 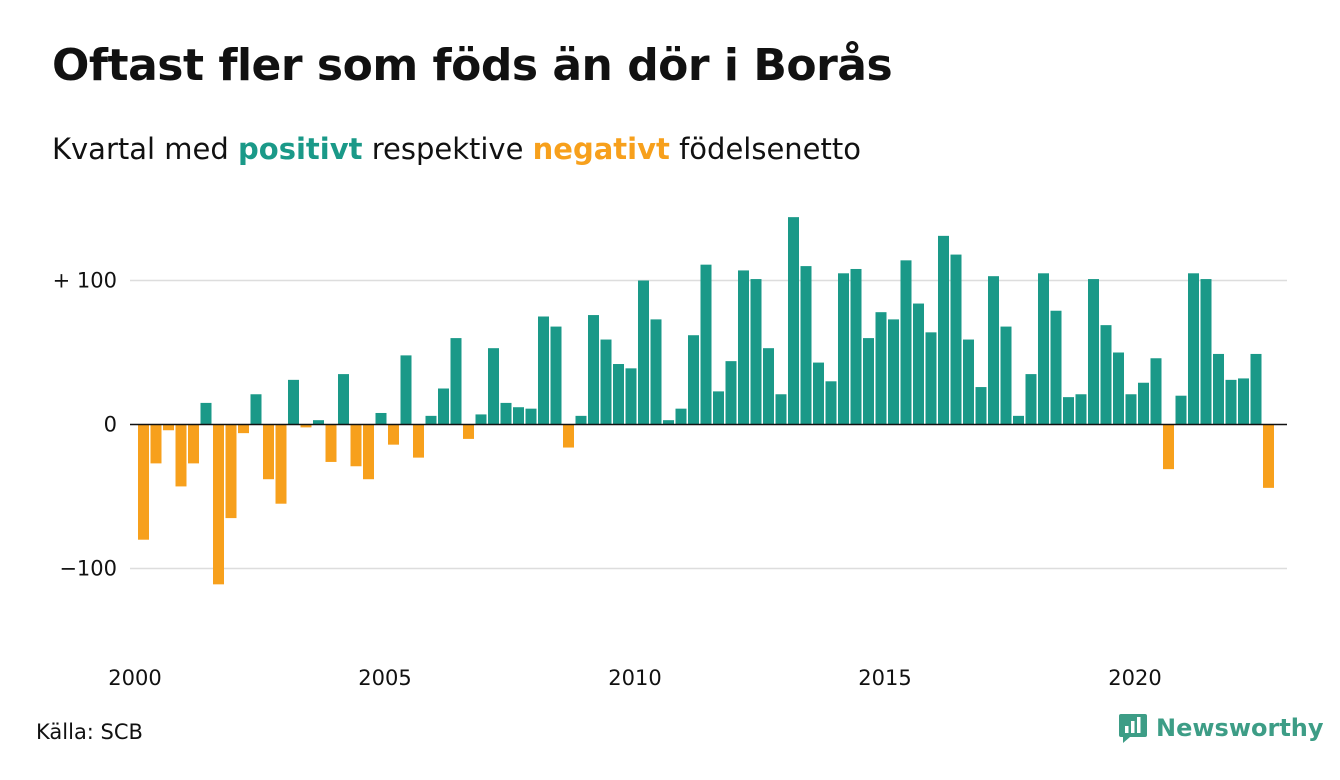 I want to click on x-tick-label: 2010, so click(x=634, y=678).